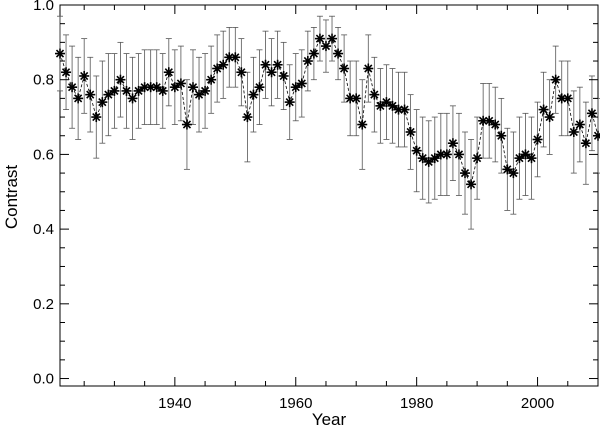 The height and width of the screenshot is (430, 600). I want to click on y-tick-label: 1.0, so click(43, 7).